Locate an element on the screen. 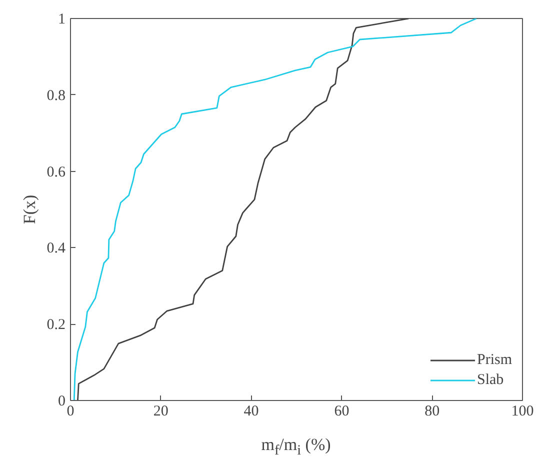 This screenshot has height=460, width=542. legend-label: Prism is located at coordinates (494, 360).